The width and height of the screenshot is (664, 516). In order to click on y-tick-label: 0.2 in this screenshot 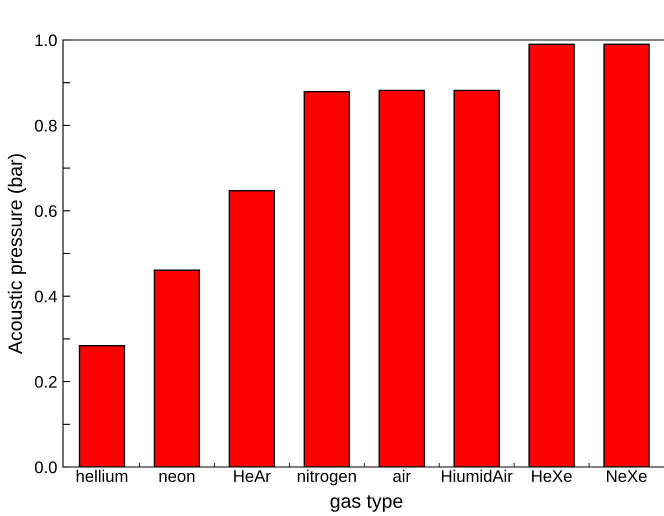, I will do `click(45, 382)`.